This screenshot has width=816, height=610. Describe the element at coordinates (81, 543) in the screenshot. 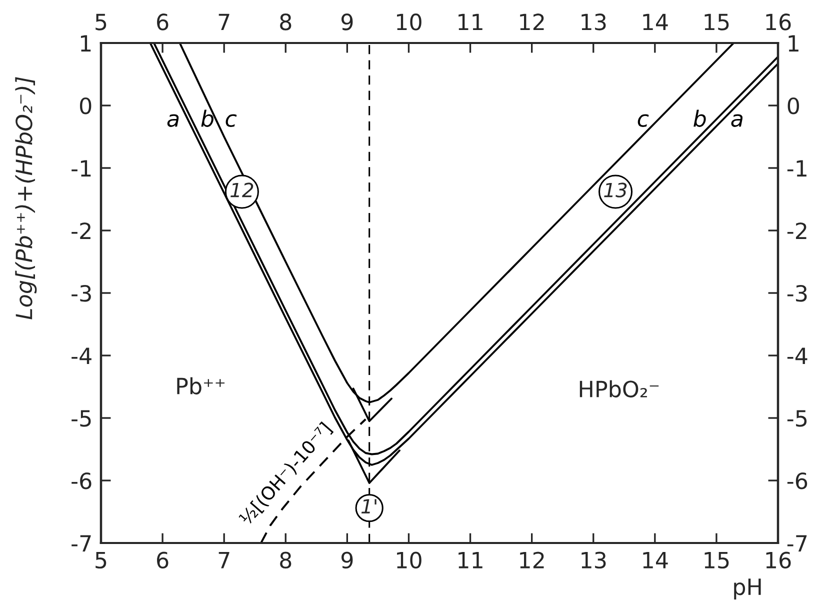

I see `y-tick-label: -7` at that location.